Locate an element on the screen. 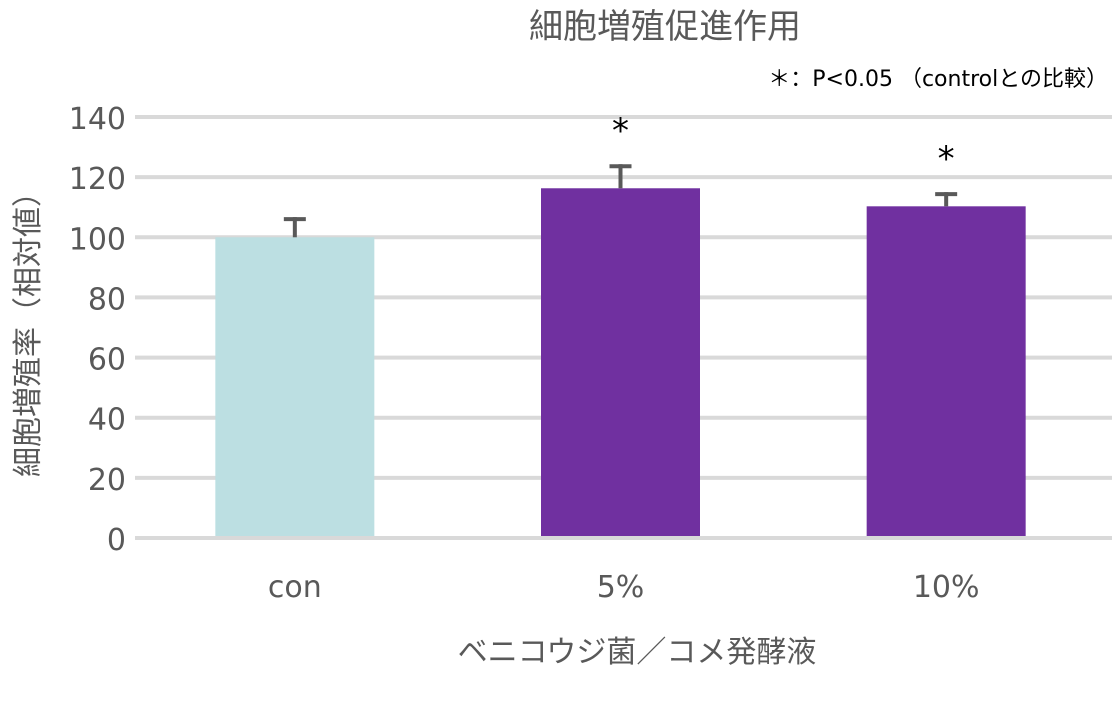 The height and width of the screenshot is (704, 1120). y-tick-label: 140 is located at coordinates (97, 119).